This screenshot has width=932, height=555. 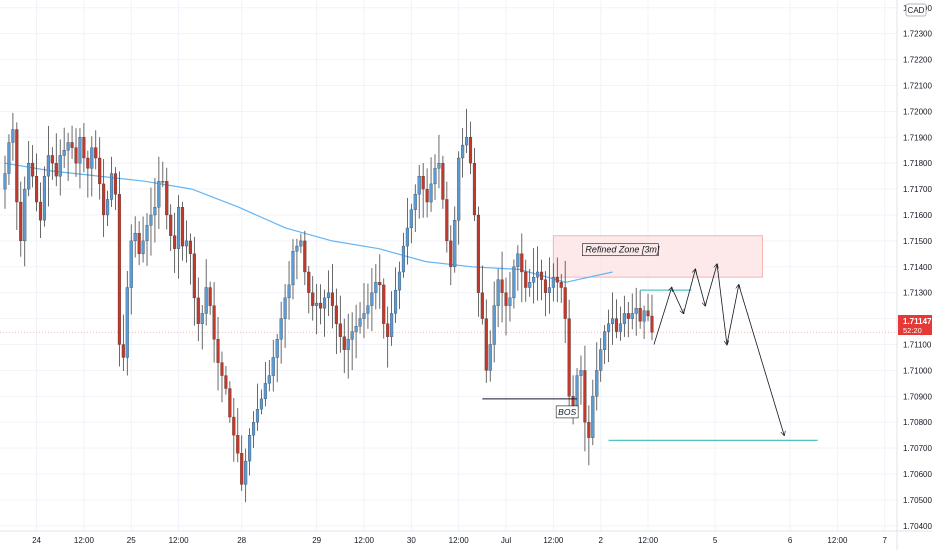 What do you see at coordinates (411, 540) in the screenshot?
I see `x-tick-label: 30` at bounding box center [411, 540].